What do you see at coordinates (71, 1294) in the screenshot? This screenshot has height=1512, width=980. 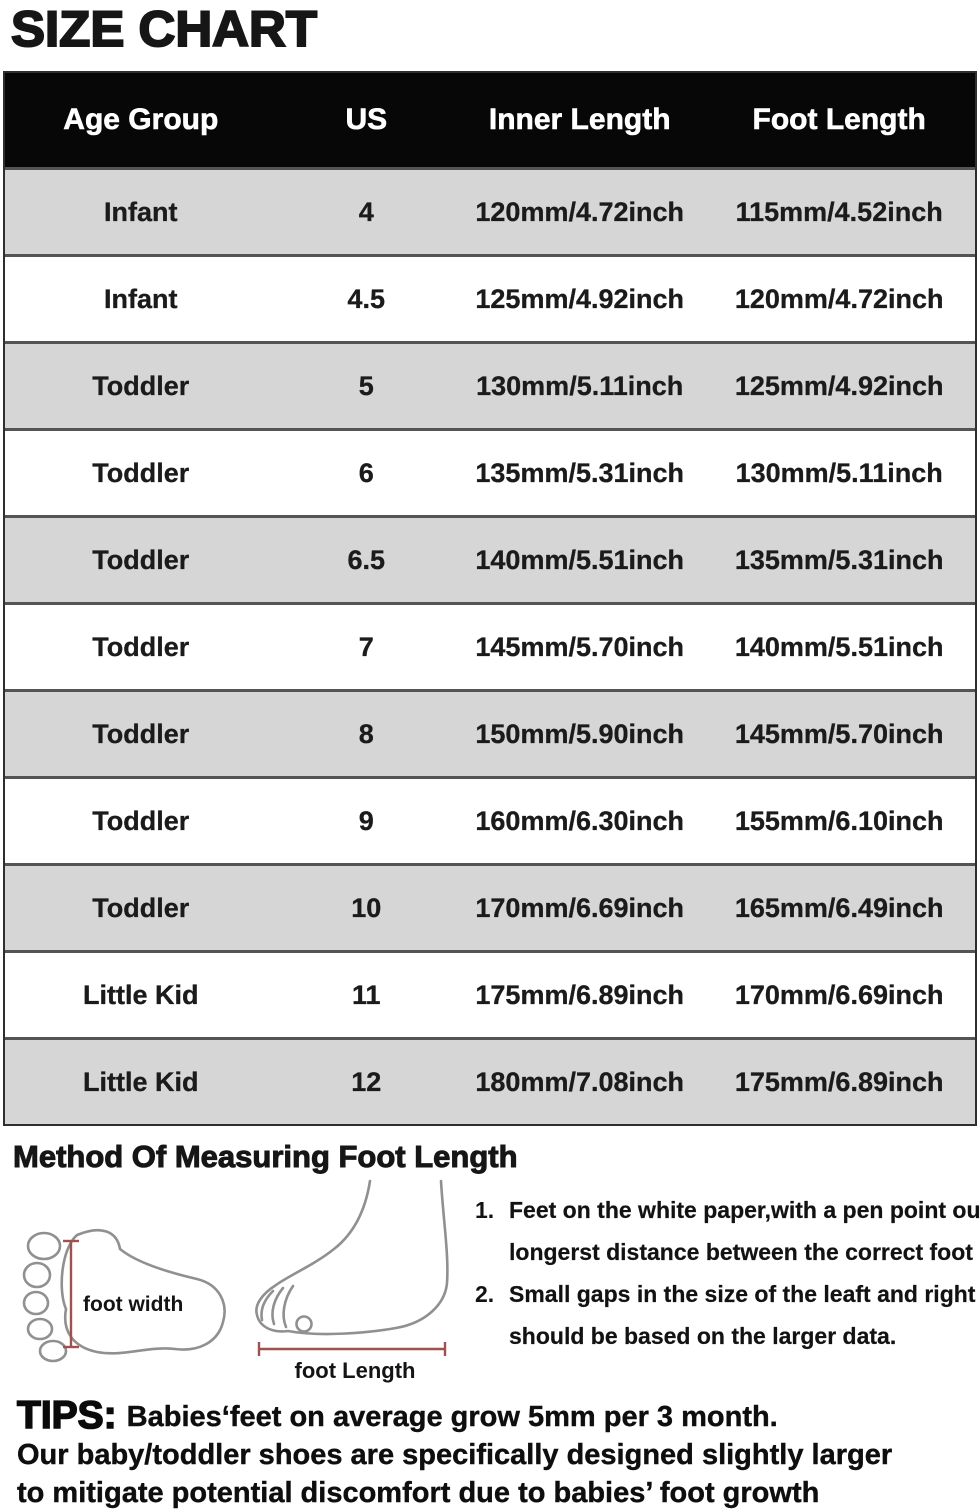 I see `foot-width-measure-line` at bounding box center [71, 1294].